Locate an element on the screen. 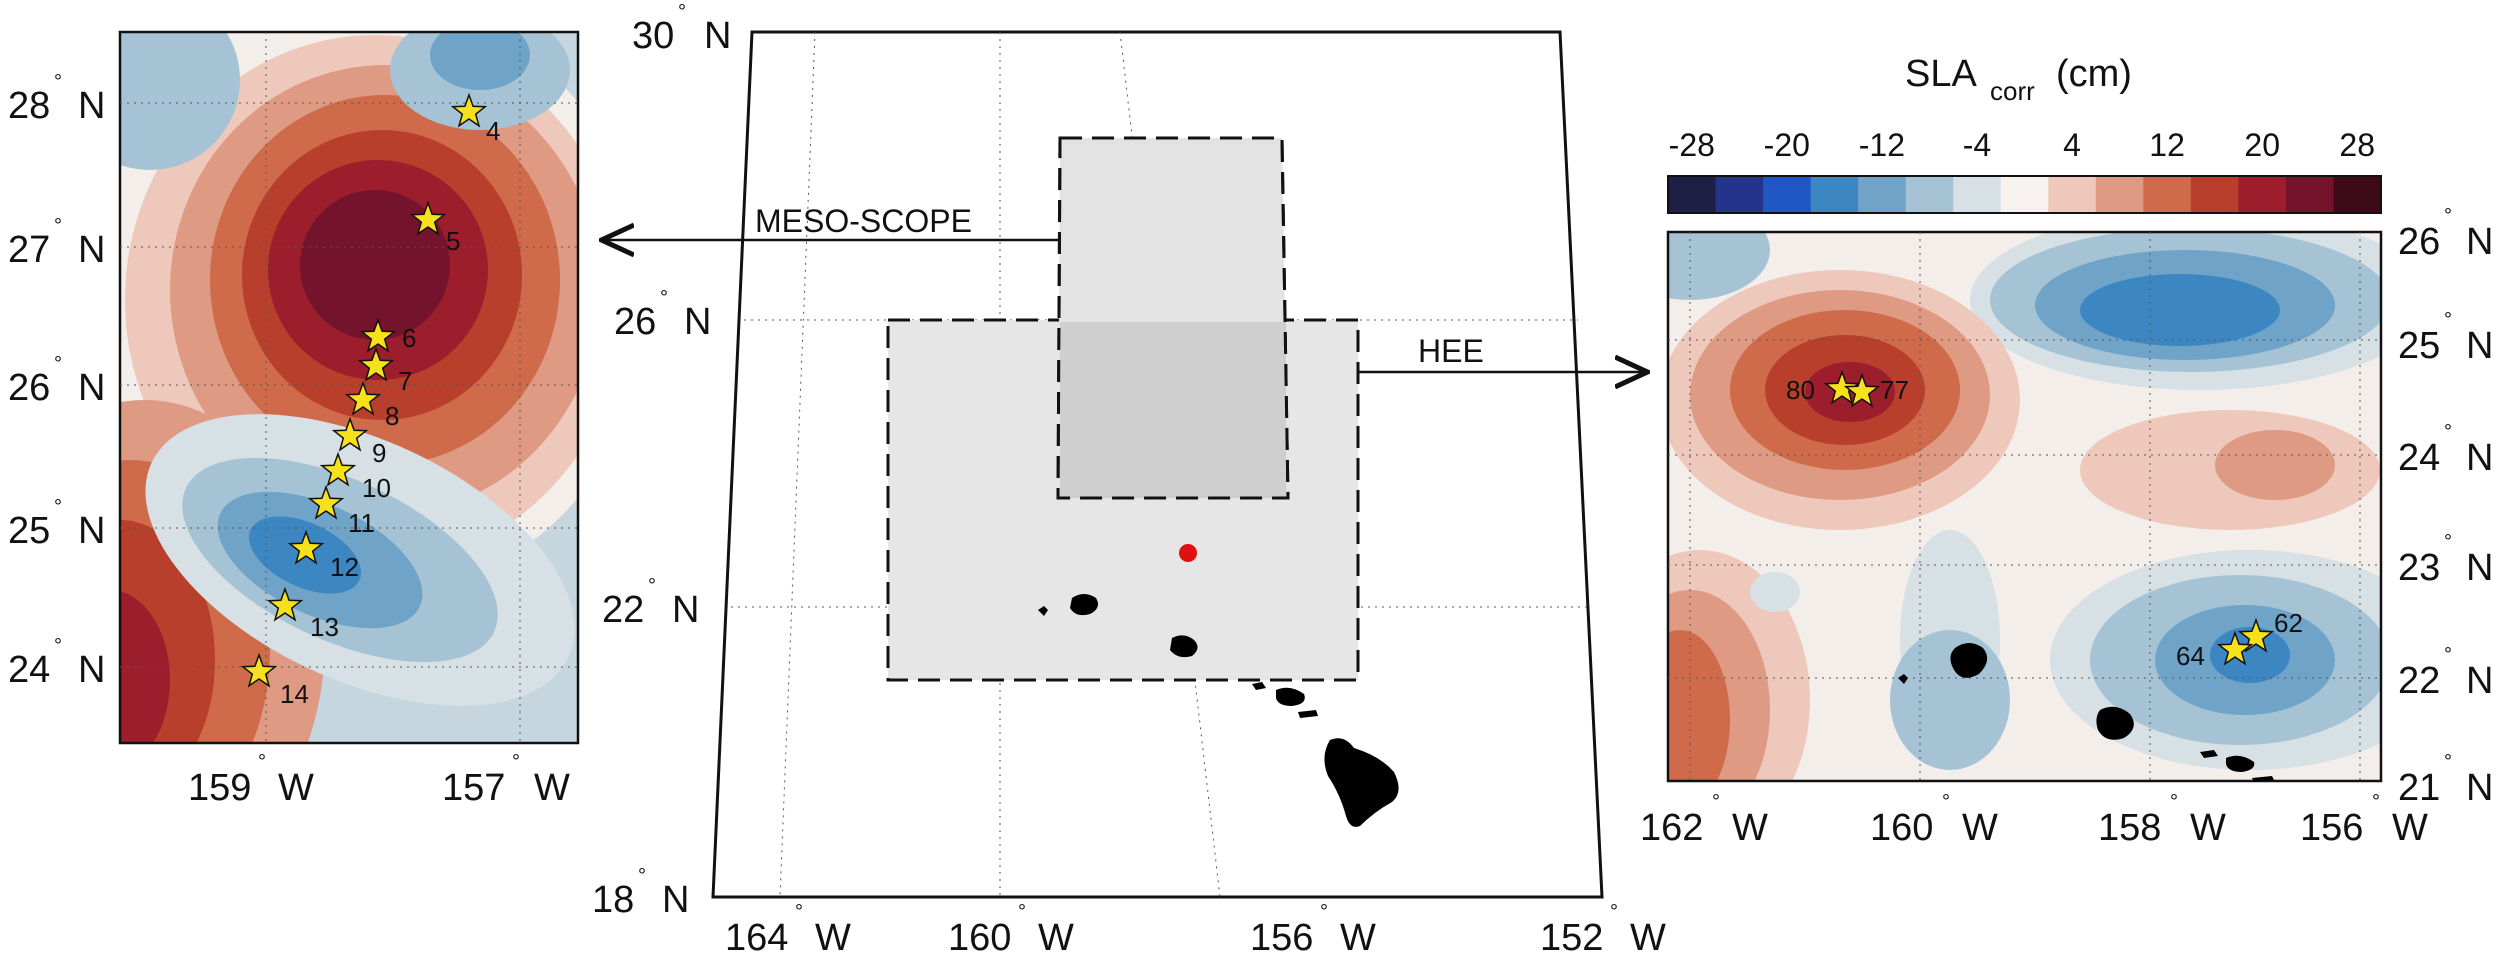  station-label: 10 is located at coordinates (376, 488).